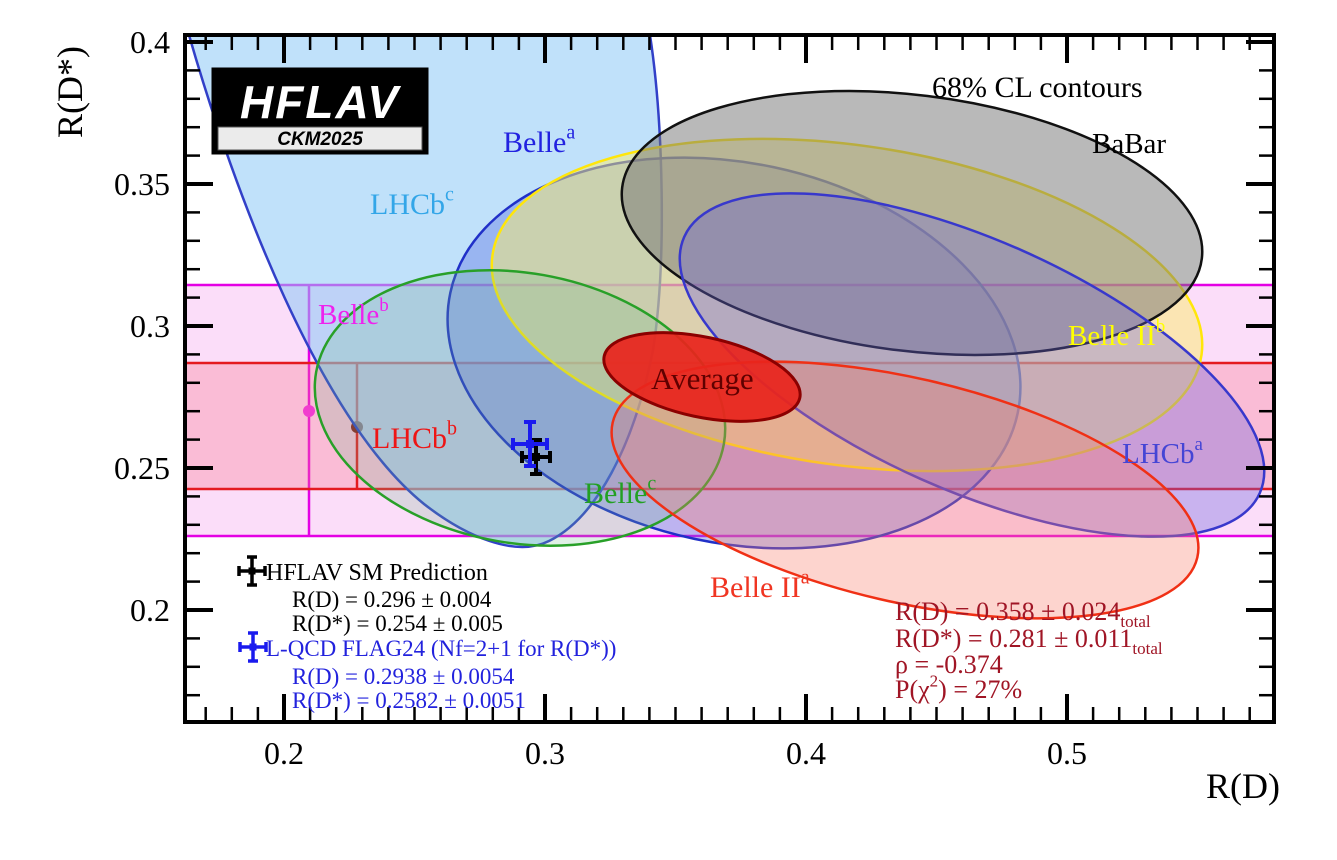 The width and height of the screenshot is (1337, 860). What do you see at coordinates (923, 689) in the screenshot?
I see `stats-line-4-text: χ` at bounding box center [923, 689].